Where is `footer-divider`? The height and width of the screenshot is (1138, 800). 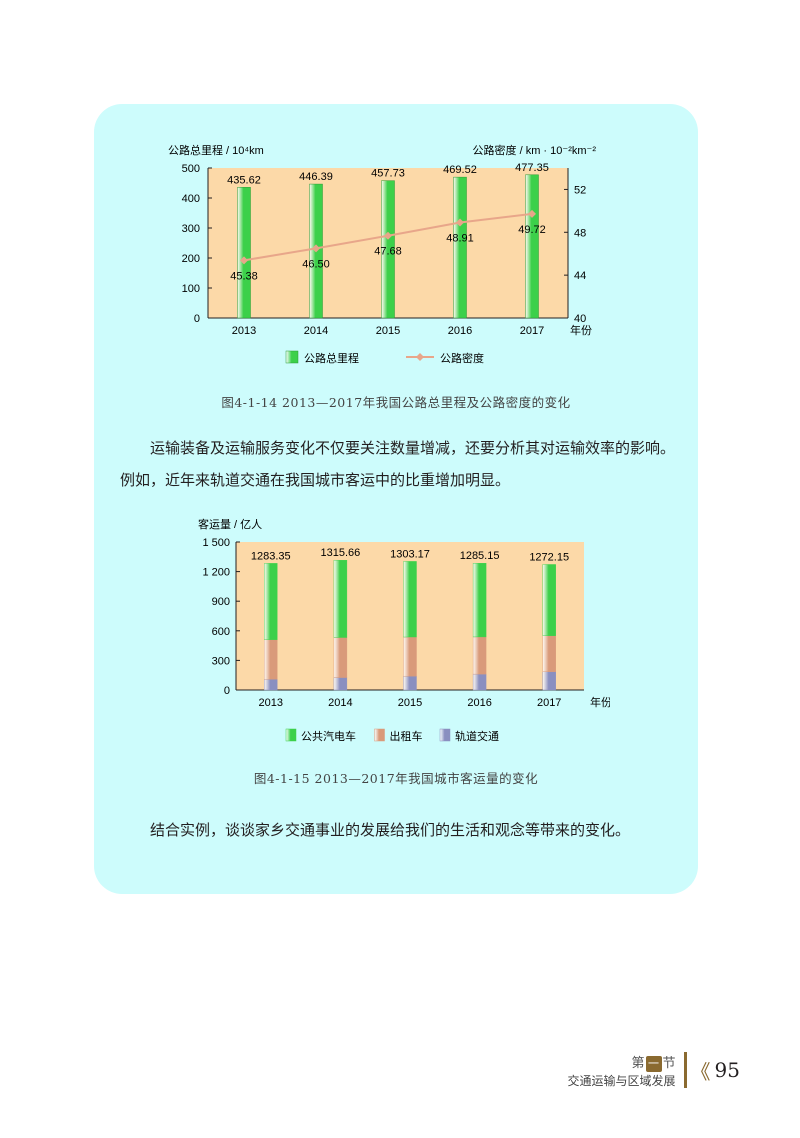 footer-divider is located at coordinates (685, 1070).